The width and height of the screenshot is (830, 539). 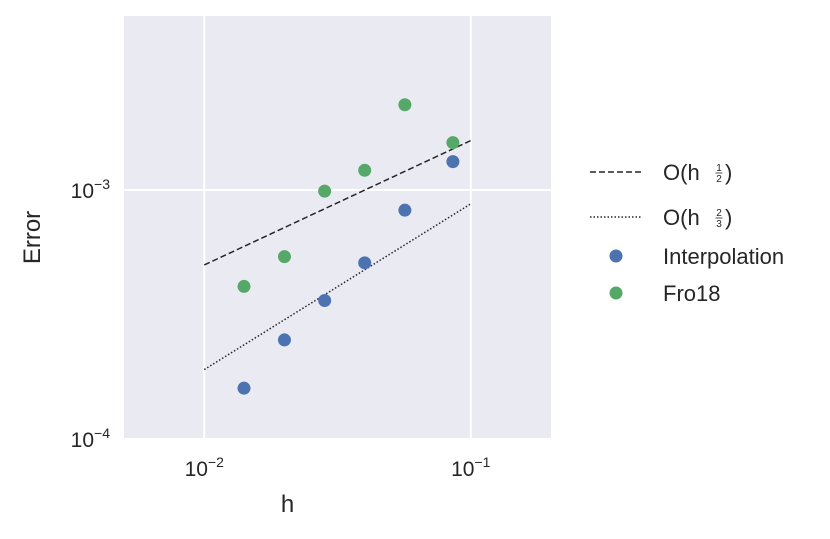 What do you see at coordinates (471, 467) in the screenshot?
I see `x-tick-label: 10⁻¹` at bounding box center [471, 467].